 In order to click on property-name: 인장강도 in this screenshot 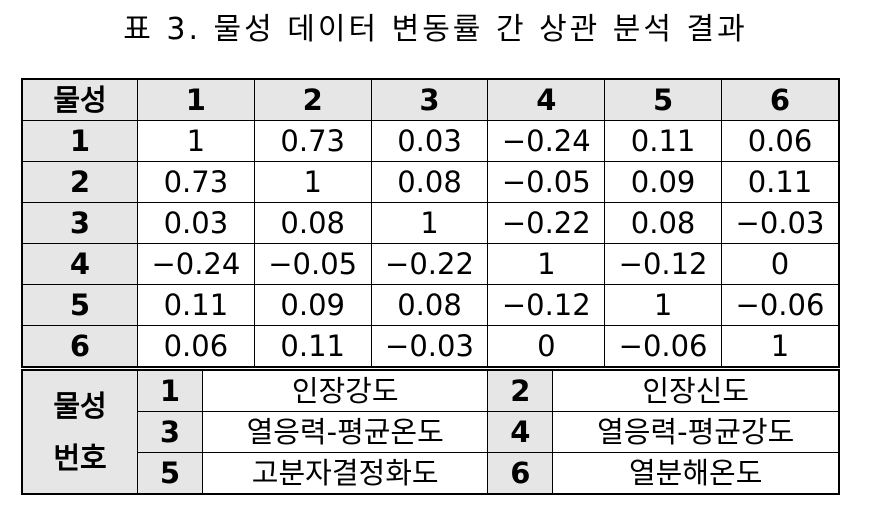, I will do `click(345, 390)`.